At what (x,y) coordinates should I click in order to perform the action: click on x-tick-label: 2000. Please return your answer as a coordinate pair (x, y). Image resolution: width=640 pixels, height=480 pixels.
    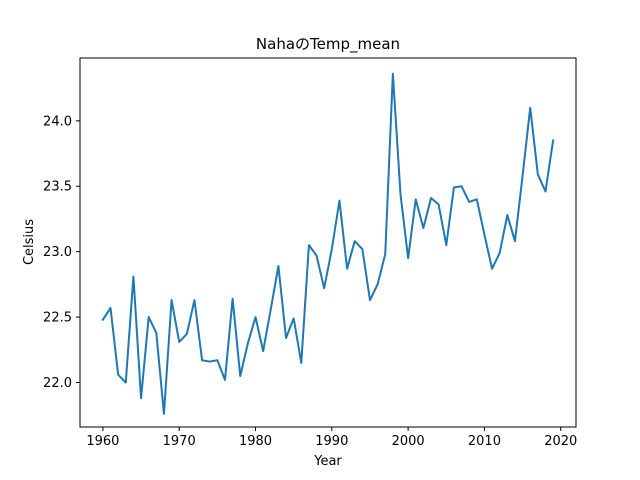
    Looking at the image, I should click on (408, 441).